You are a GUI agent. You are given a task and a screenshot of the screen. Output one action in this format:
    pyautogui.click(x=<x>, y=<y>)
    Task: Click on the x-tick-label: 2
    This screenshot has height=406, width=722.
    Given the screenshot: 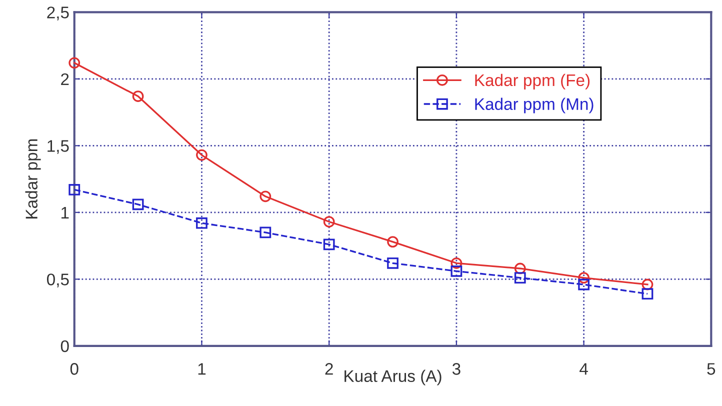 What is the action you would take?
    pyautogui.click(x=329, y=369)
    